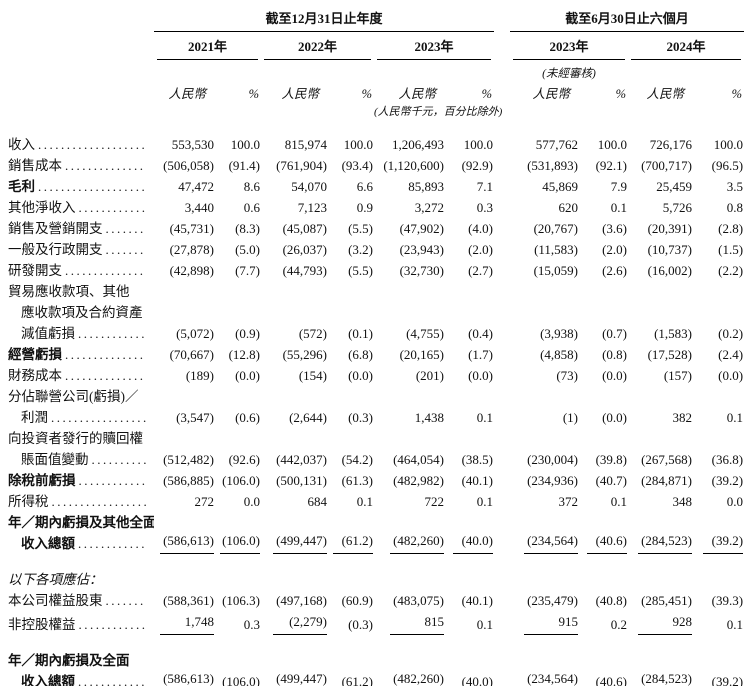  Describe the element at coordinates (301, 459) in the screenshot. I see `amount-cell: (442,037)` at that location.